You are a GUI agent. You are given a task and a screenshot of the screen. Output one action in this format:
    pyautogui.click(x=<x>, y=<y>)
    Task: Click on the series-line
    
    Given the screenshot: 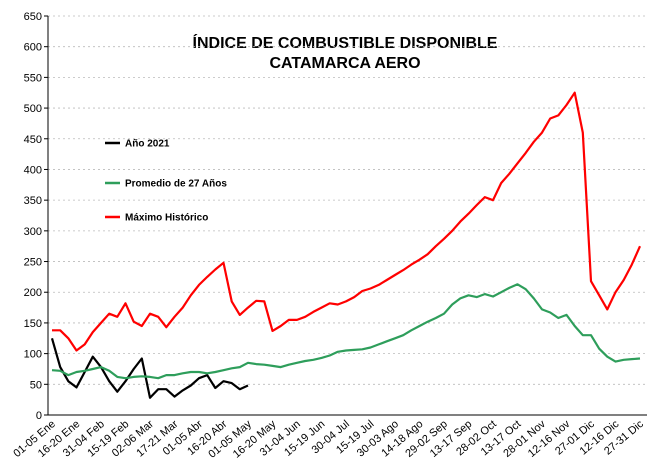 What is the action you would take?
    pyautogui.click(x=149, y=368)
    